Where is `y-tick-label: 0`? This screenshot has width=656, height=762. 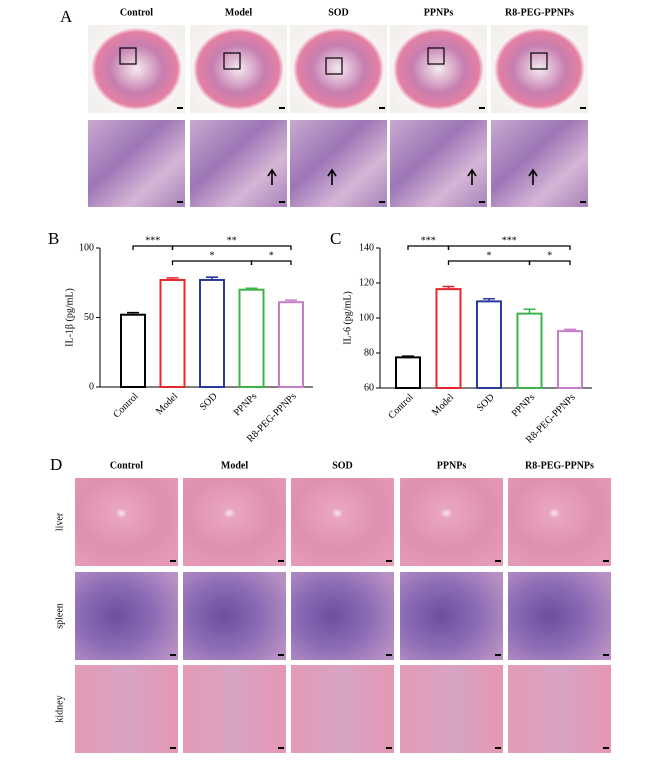
y-tick-label: 0 is located at coordinates (91, 386).